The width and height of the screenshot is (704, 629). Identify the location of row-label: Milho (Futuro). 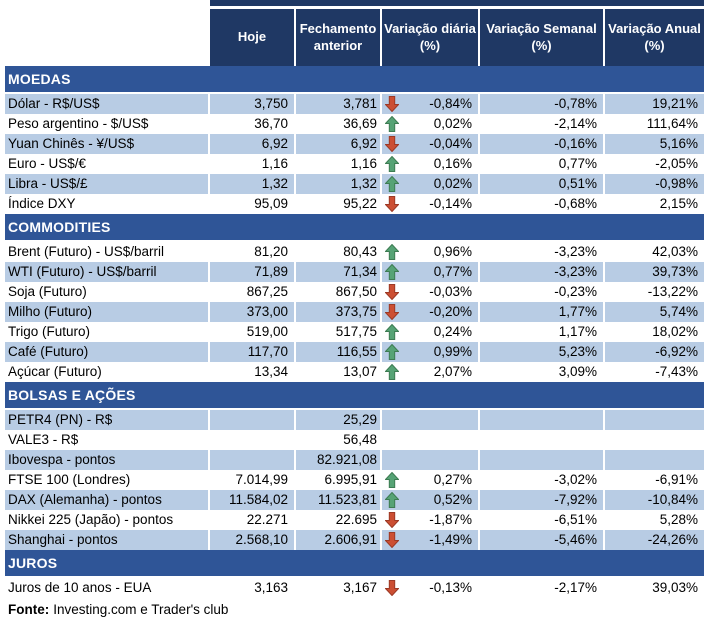
(106, 312).